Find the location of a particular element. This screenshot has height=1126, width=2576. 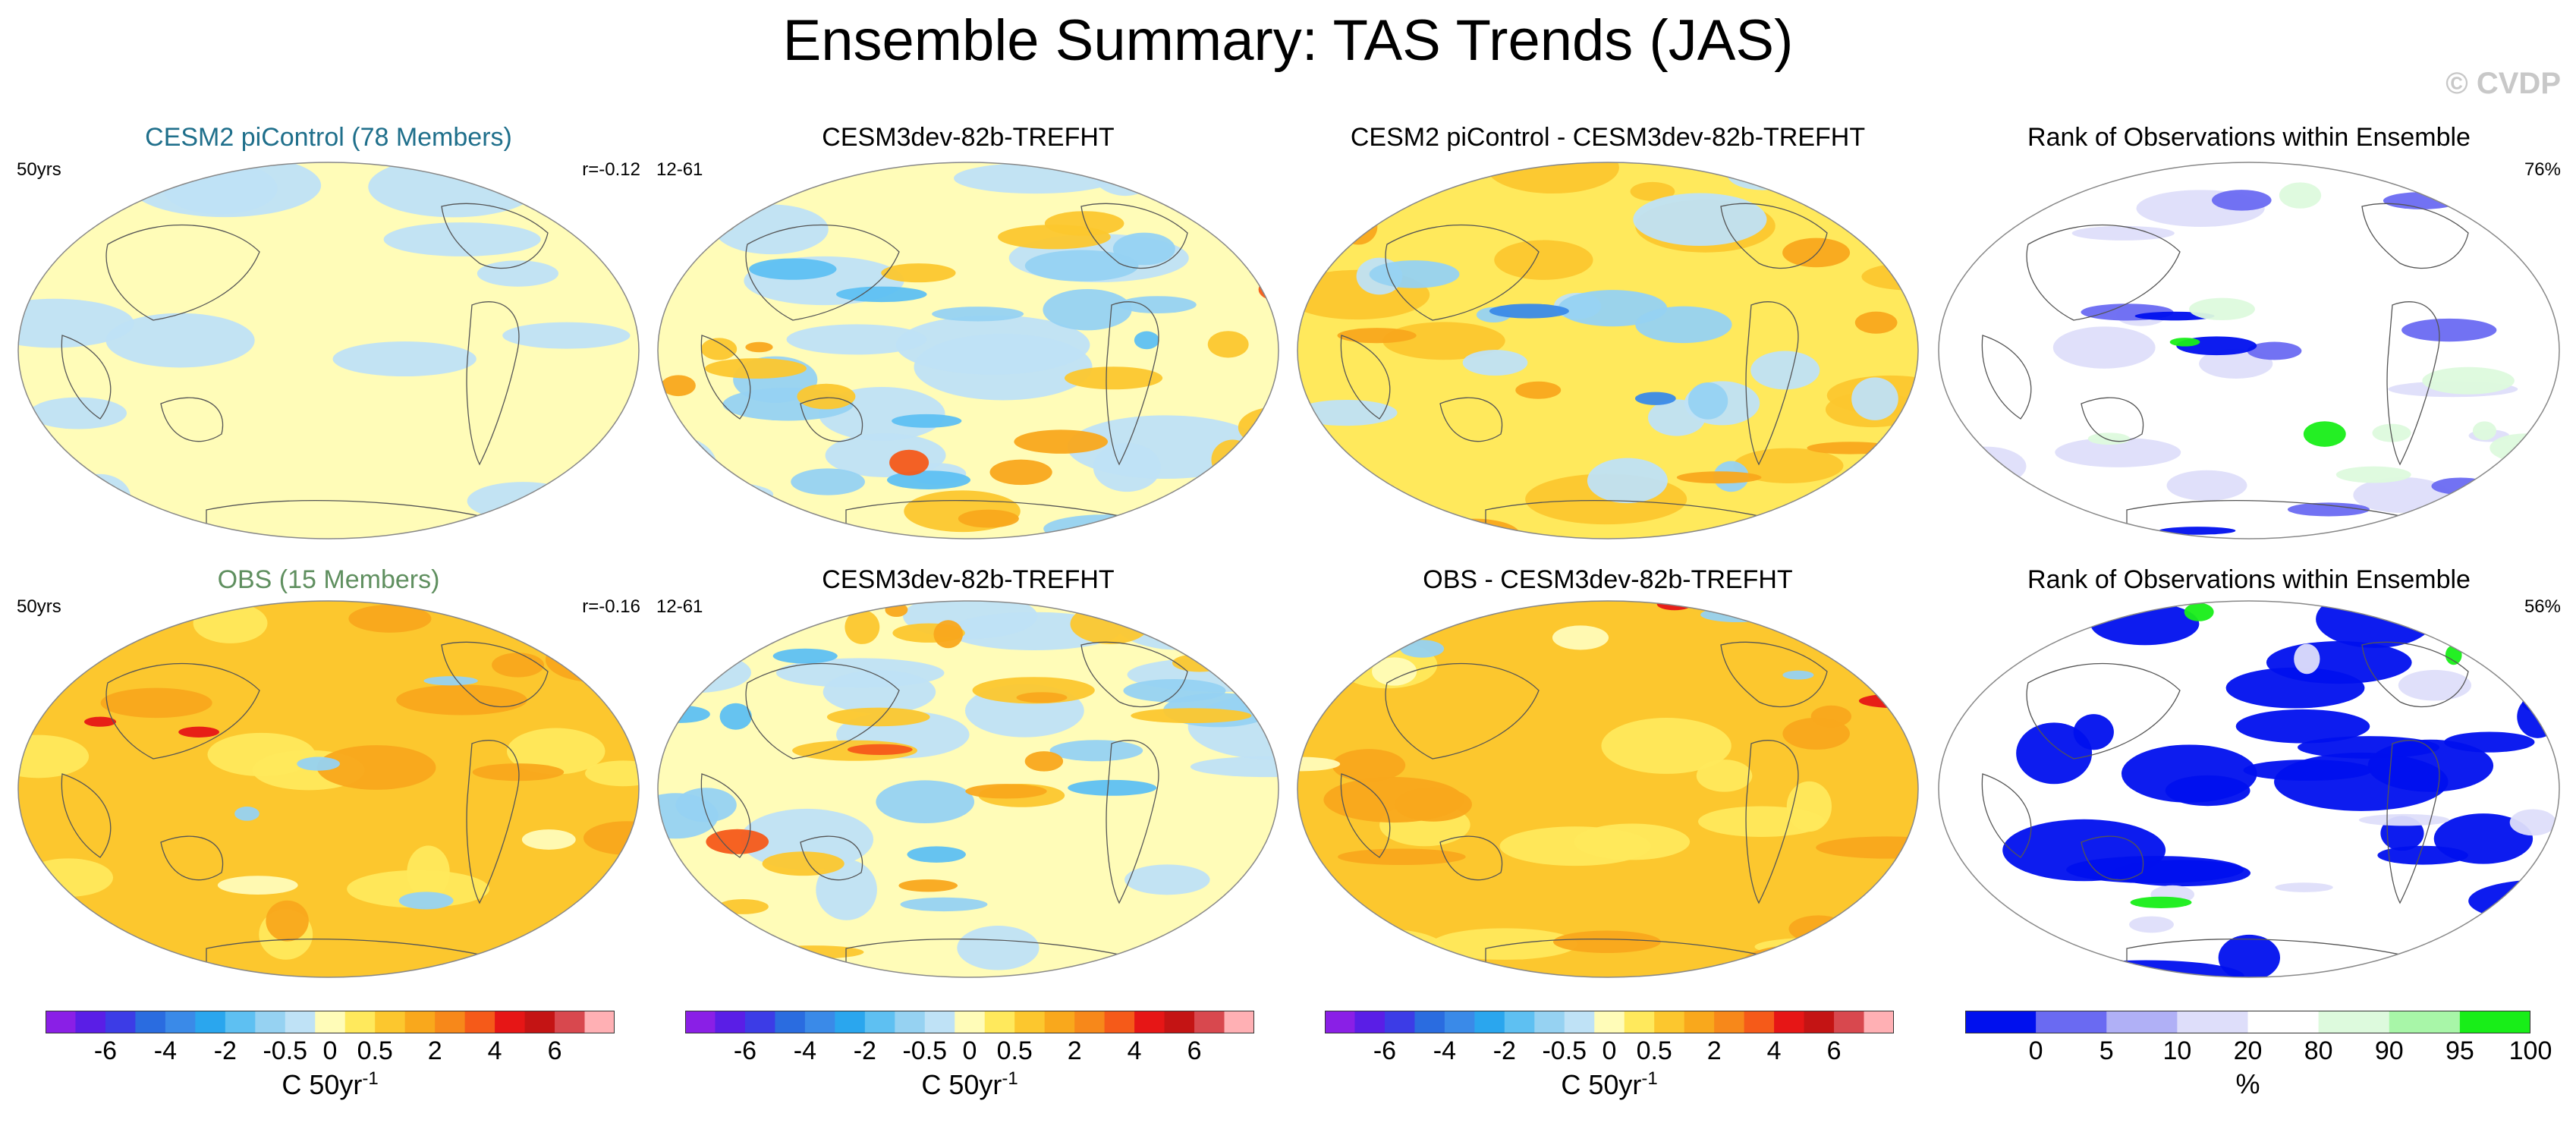

colorbar-tick-label: 100 is located at coordinates (2530, 1050).